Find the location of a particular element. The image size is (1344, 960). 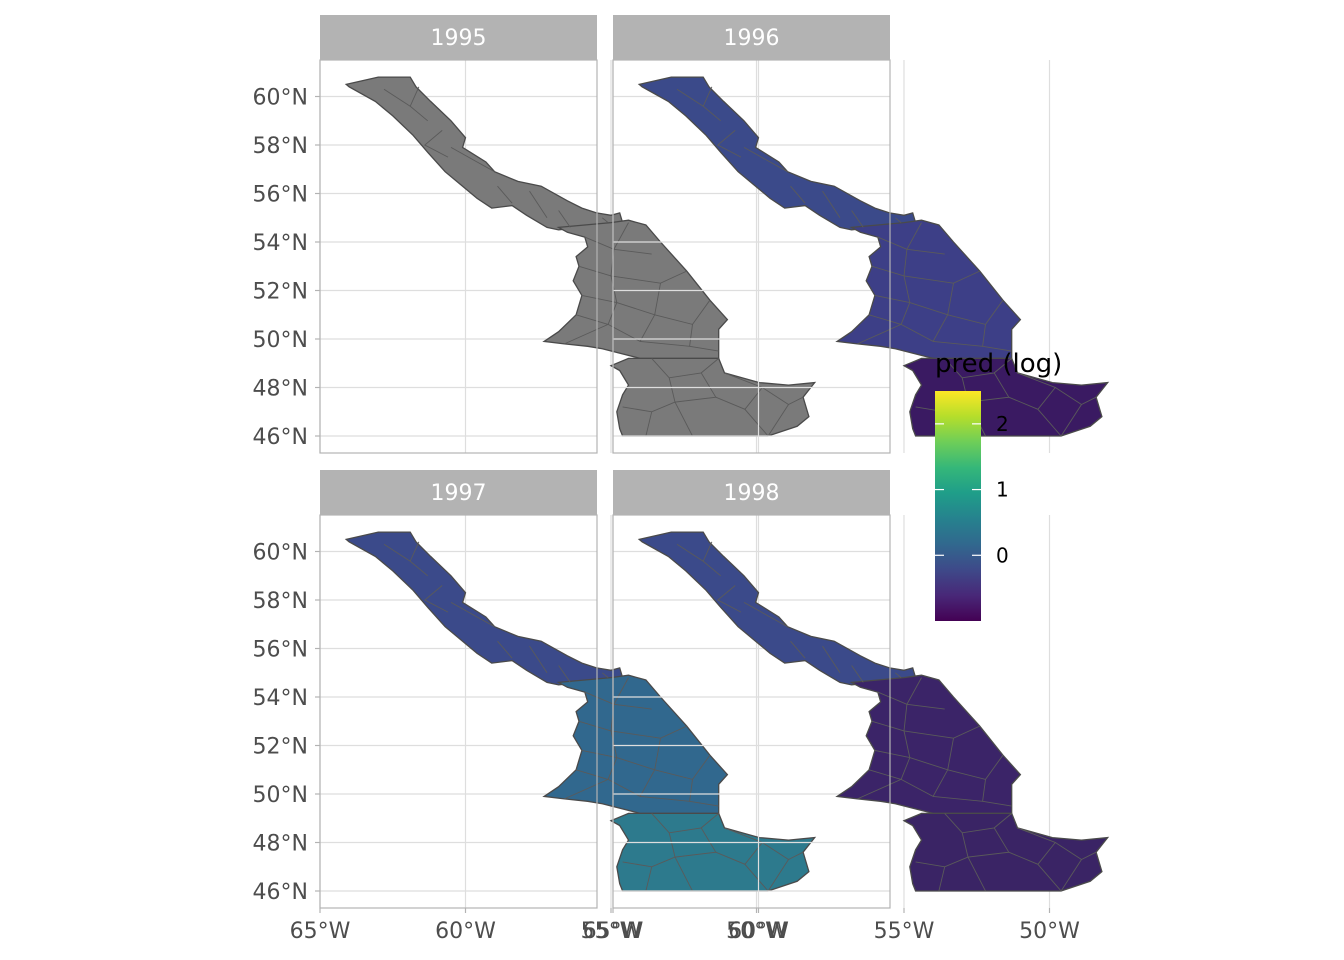

legend-break-label: 2 is located at coordinates (1002, 424).